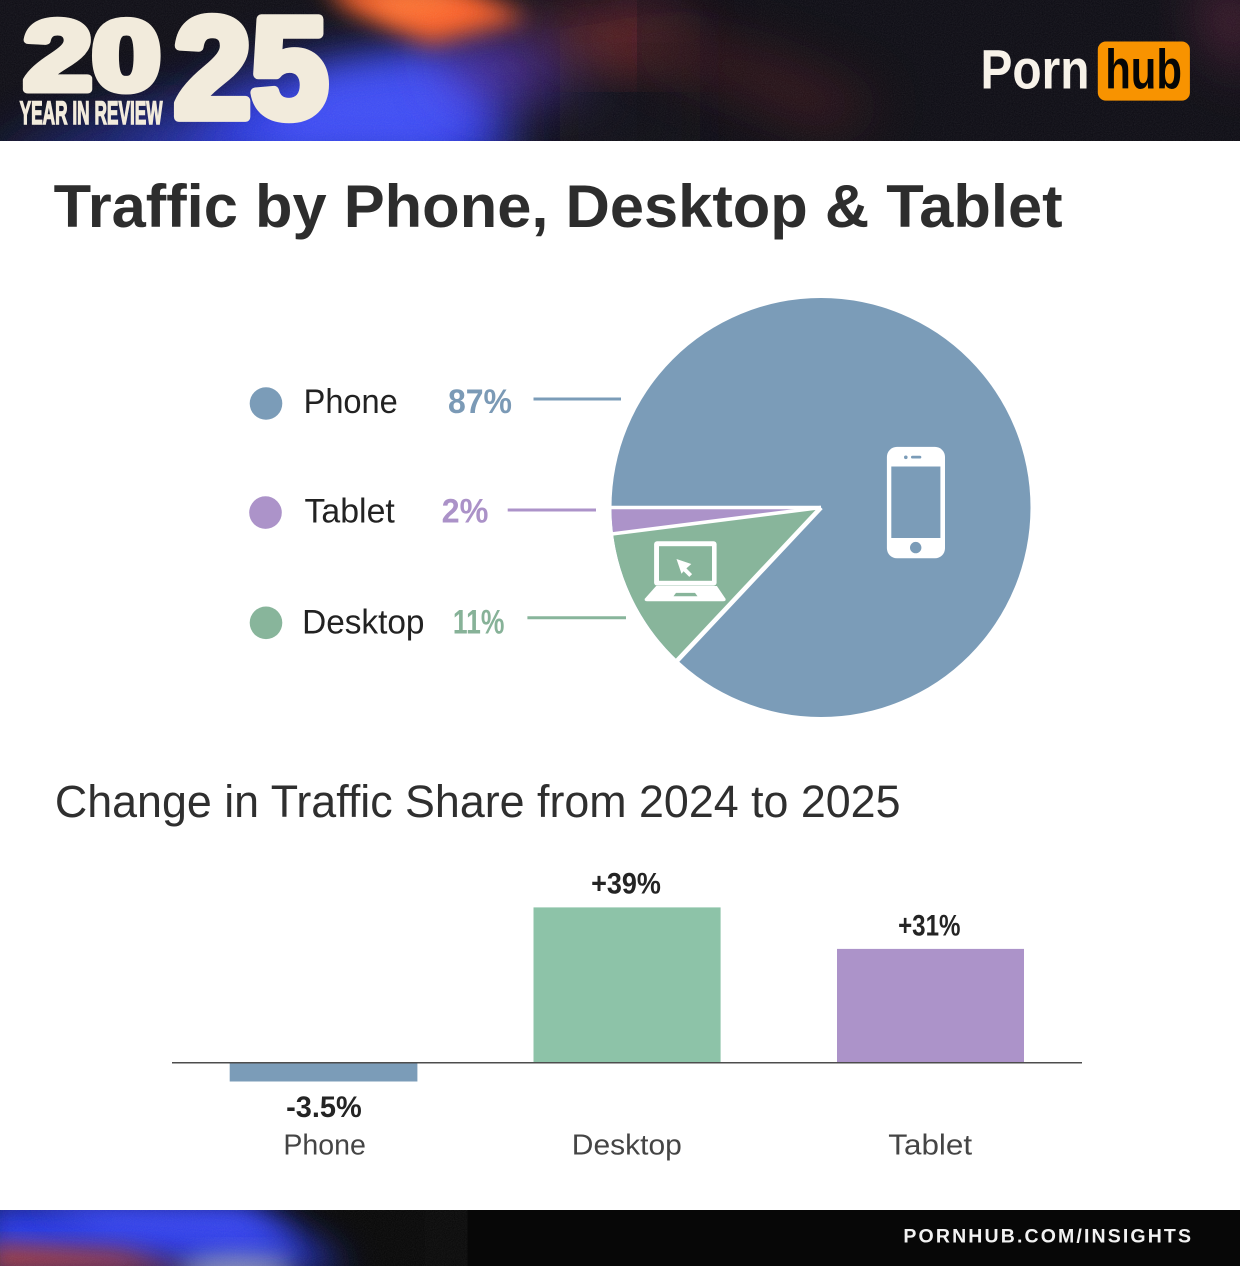 The image size is (1240, 1266). Describe the element at coordinates (92, 56) in the screenshot. I see `svg-text: 20` at that location.